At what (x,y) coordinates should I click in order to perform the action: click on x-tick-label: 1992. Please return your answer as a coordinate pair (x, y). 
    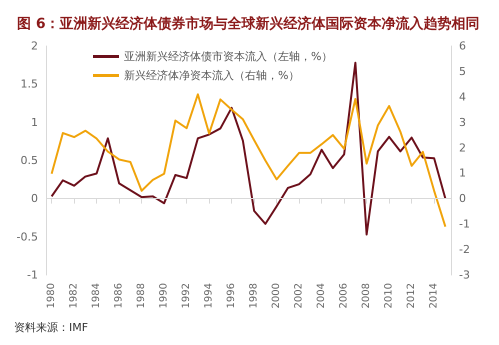
    Looking at the image, I should click on (186, 295).